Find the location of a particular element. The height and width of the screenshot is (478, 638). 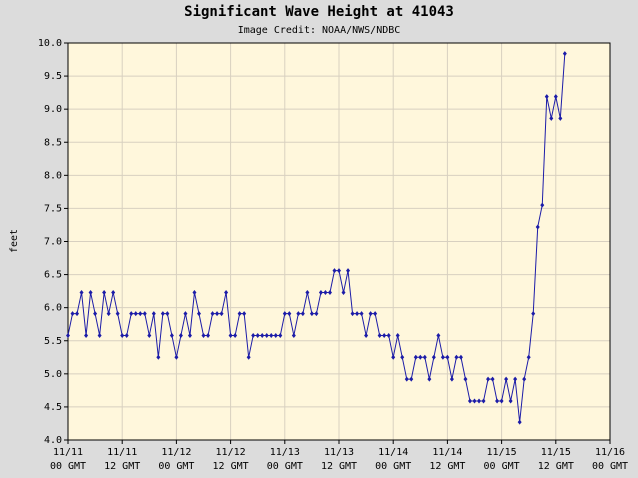

chart-subtitle: Image Credit: NOAA/NWS/NDBC is located at coordinates (319, 30).